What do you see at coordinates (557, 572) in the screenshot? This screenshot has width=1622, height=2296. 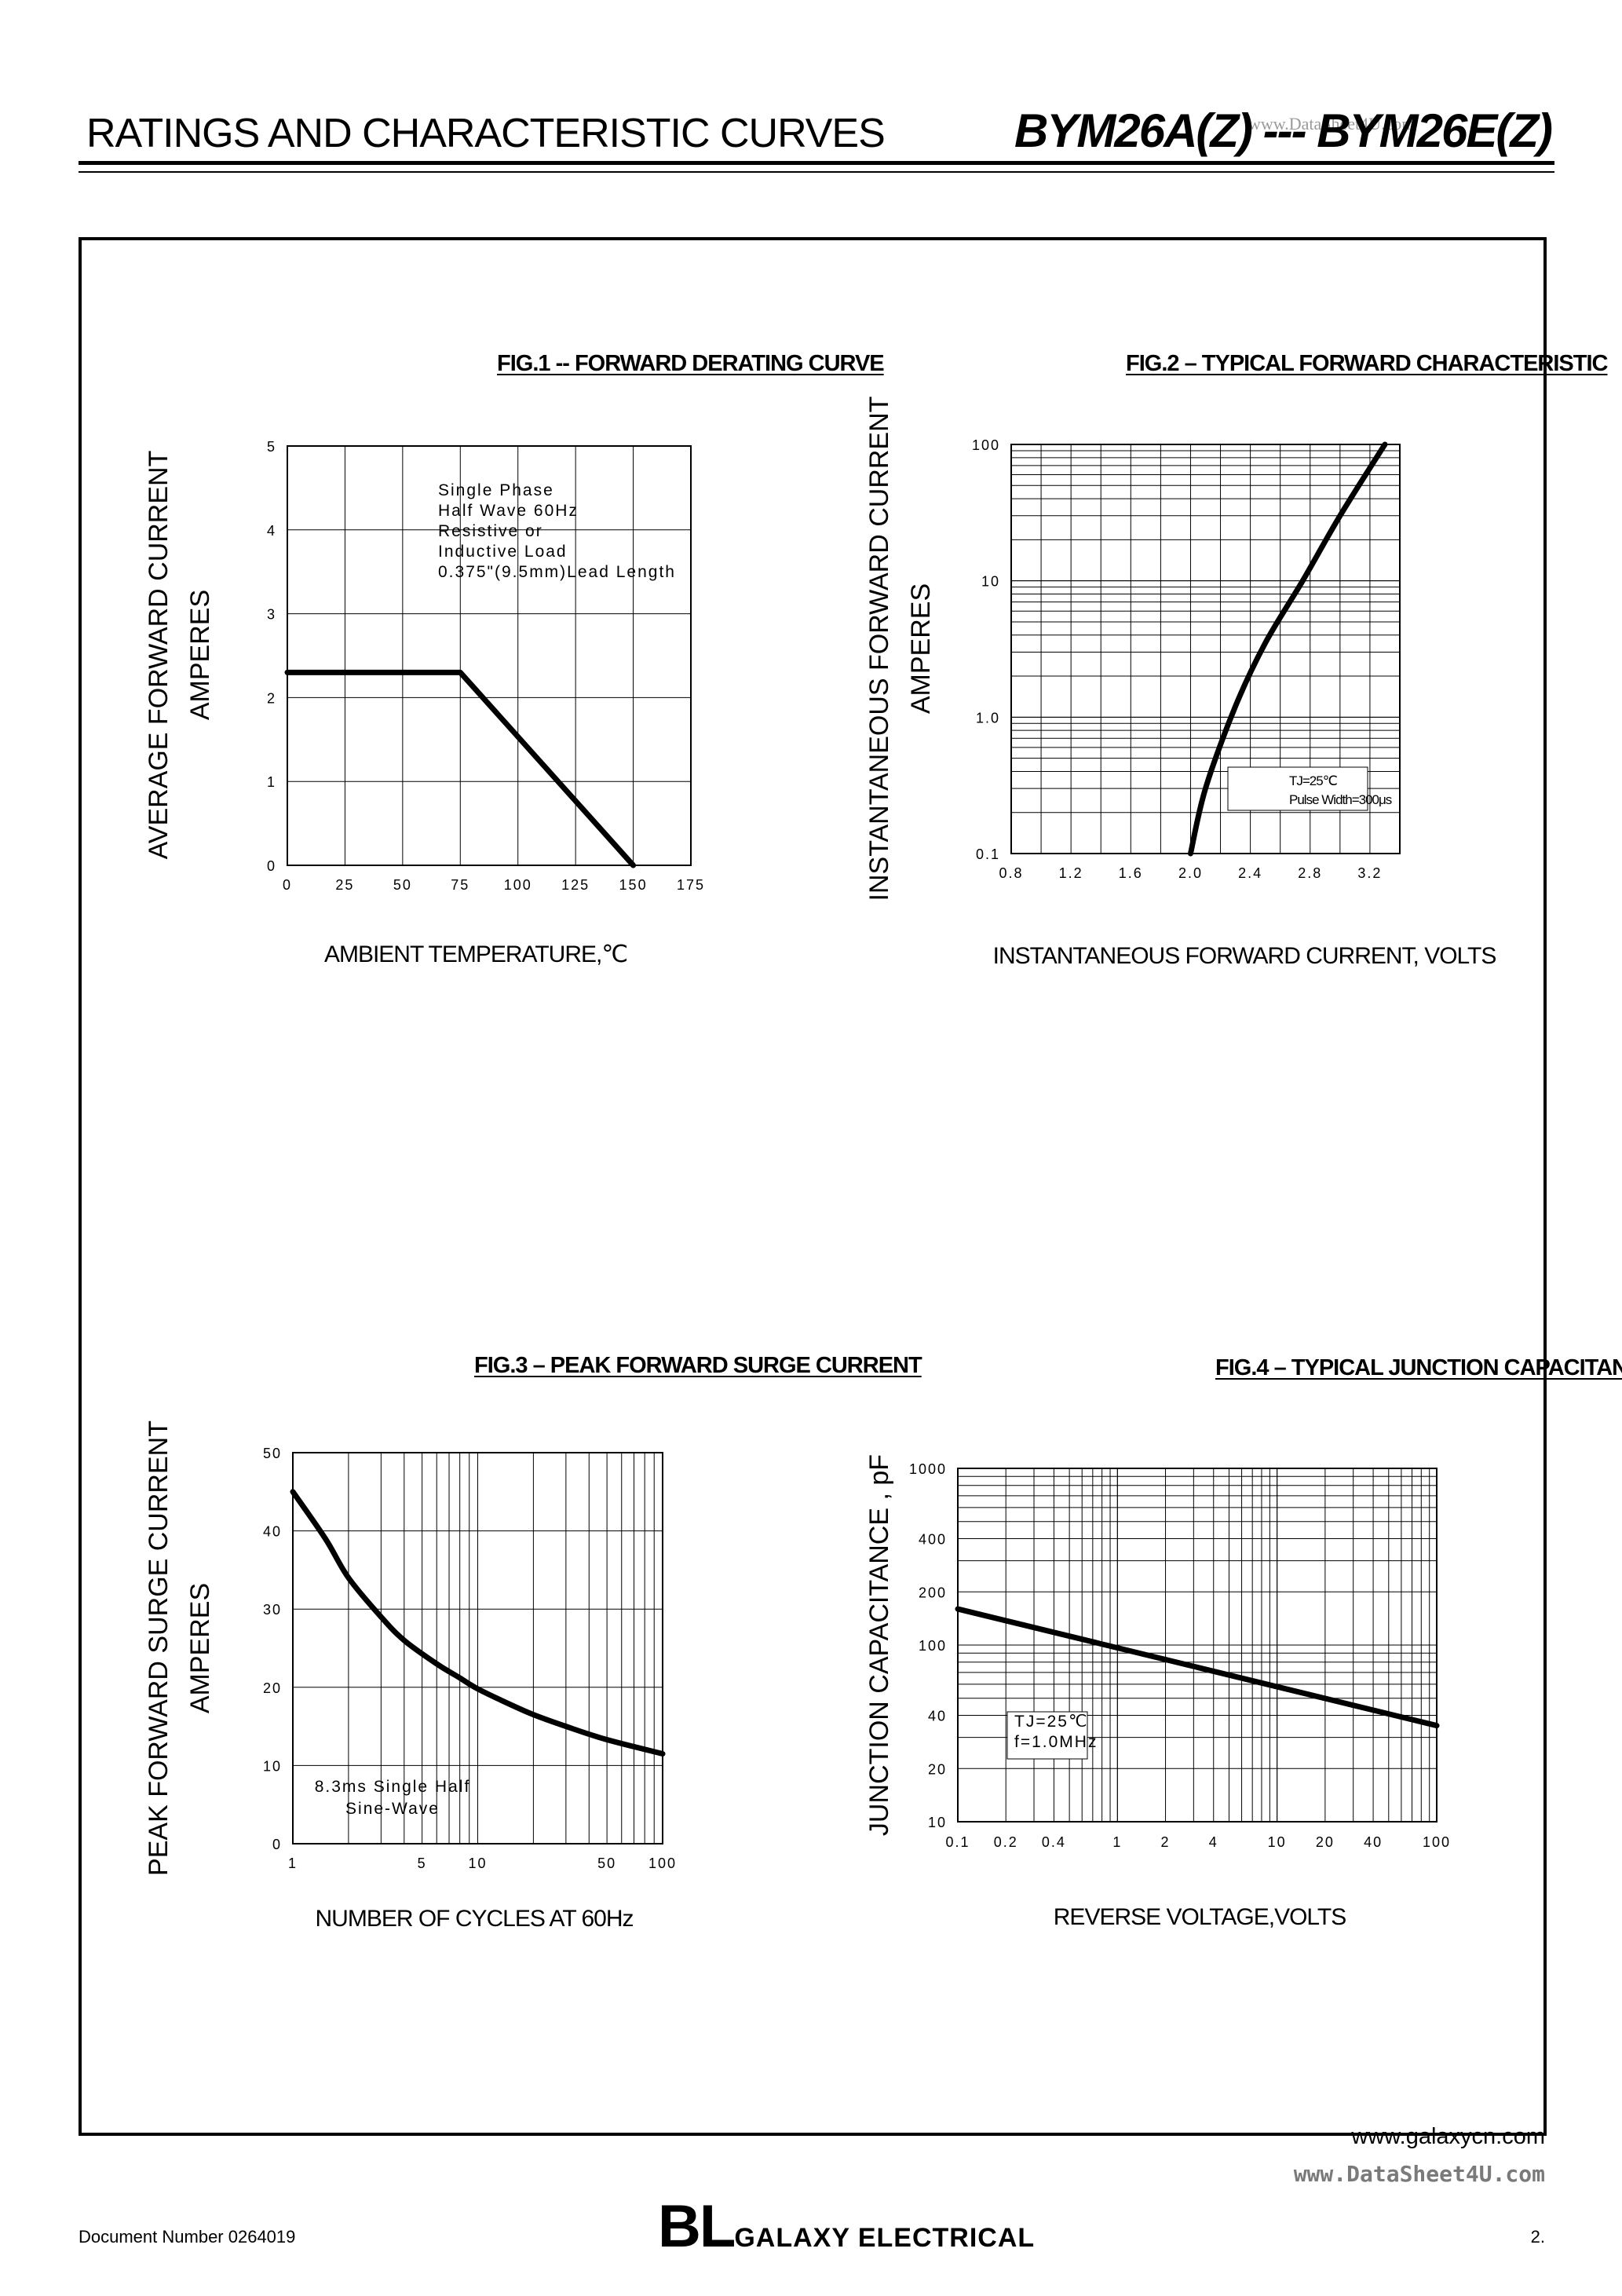 I see `chart-1-annotation-line: 0.375"(9.5mm)Lead Length` at bounding box center [557, 572].